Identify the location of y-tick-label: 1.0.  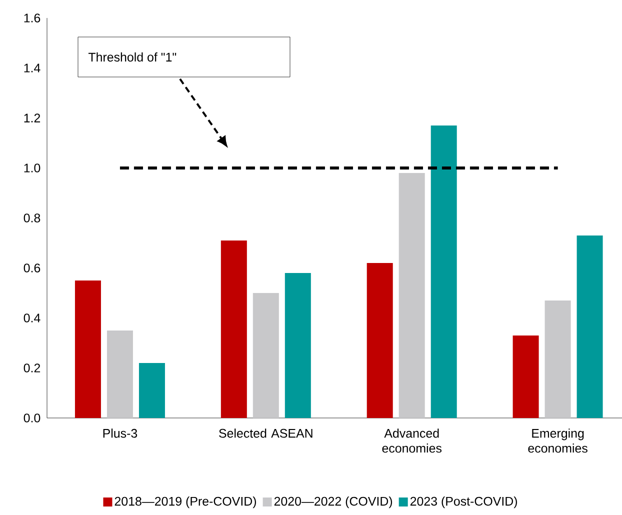
(32, 168).